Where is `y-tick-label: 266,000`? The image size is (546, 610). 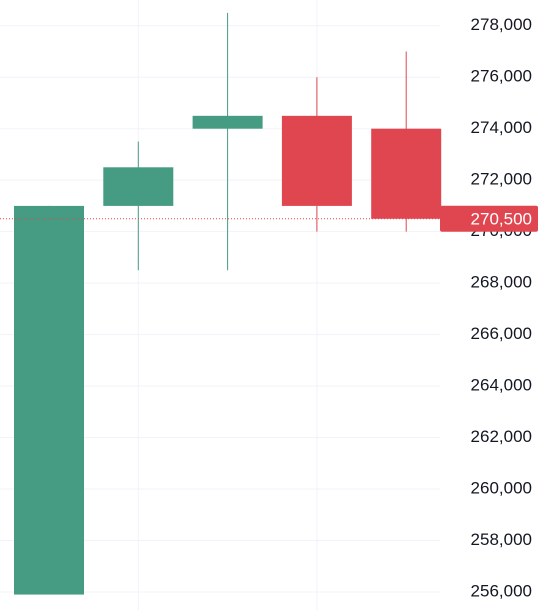
y-tick-label: 266,000 is located at coordinates (501, 333).